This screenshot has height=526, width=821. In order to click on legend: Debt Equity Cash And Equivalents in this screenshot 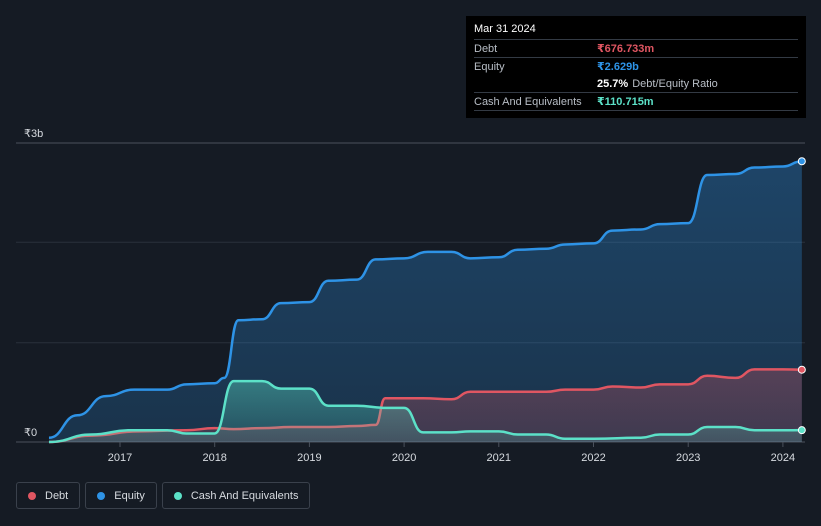, I will do `click(163, 495)`.